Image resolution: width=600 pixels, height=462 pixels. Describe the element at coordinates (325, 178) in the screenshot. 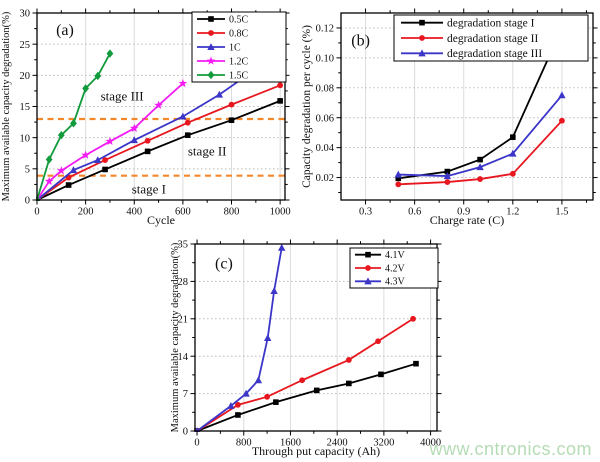

I see `svg-text: 0.02` at that location.